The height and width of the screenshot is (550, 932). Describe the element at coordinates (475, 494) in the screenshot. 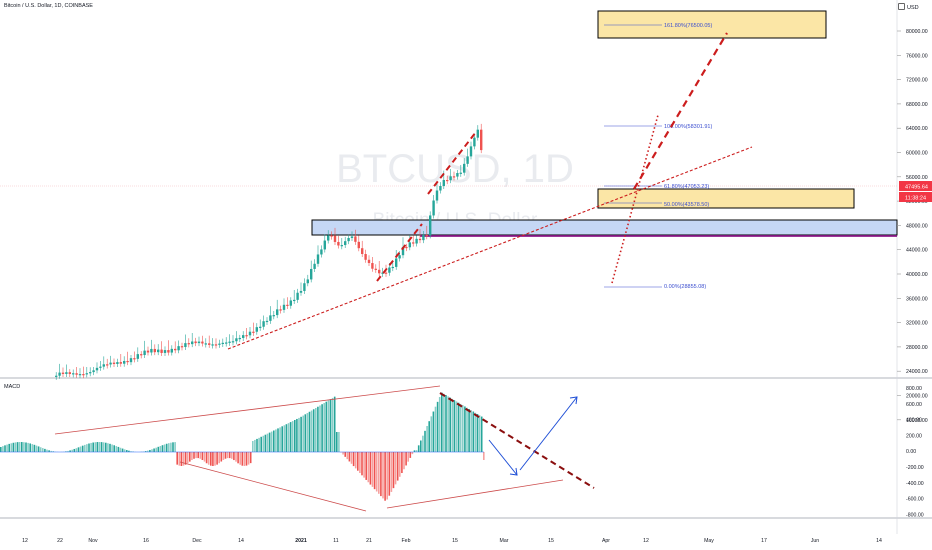

I see `macd-trend-rising` at that location.